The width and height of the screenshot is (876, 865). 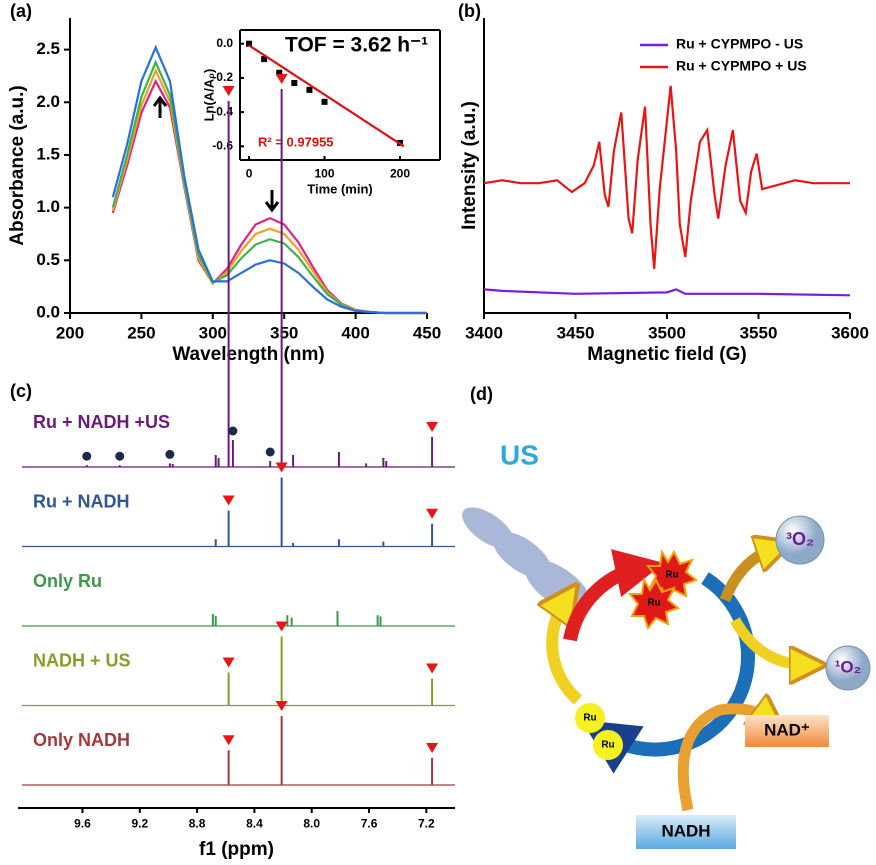 What do you see at coordinates (248, 354) in the screenshot?
I see `x-axis-label: Wavelength (nm)` at bounding box center [248, 354].